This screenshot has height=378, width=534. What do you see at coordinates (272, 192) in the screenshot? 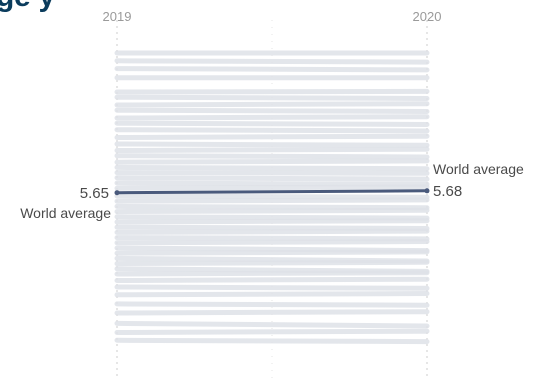
I see `world-average-line` at bounding box center [272, 192].